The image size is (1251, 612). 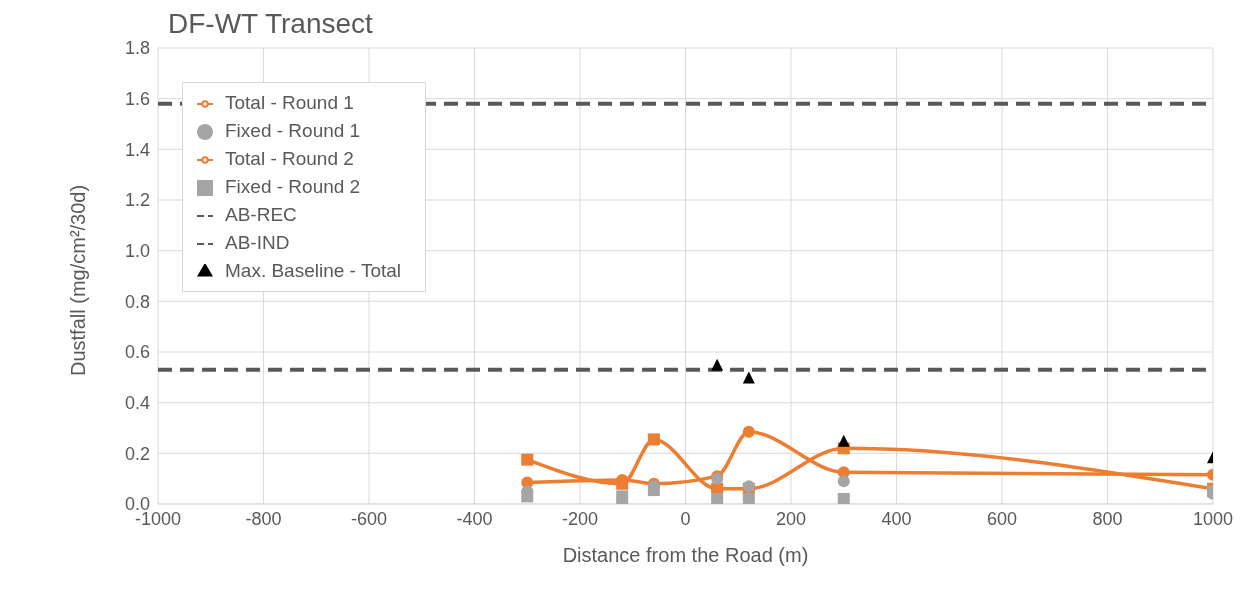 I want to click on y-tick-label: 0.4, so click(x=137, y=403).